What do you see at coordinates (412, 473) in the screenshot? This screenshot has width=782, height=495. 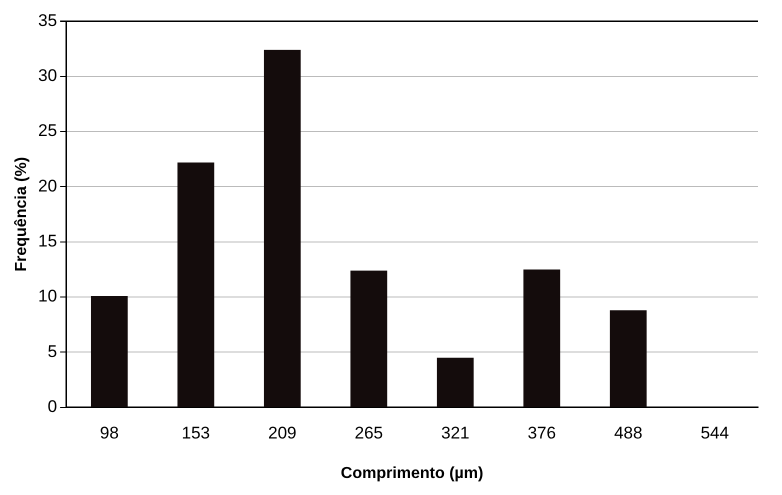 I see `x-axis-title: Comprimento (µm)` at bounding box center [412, 473].